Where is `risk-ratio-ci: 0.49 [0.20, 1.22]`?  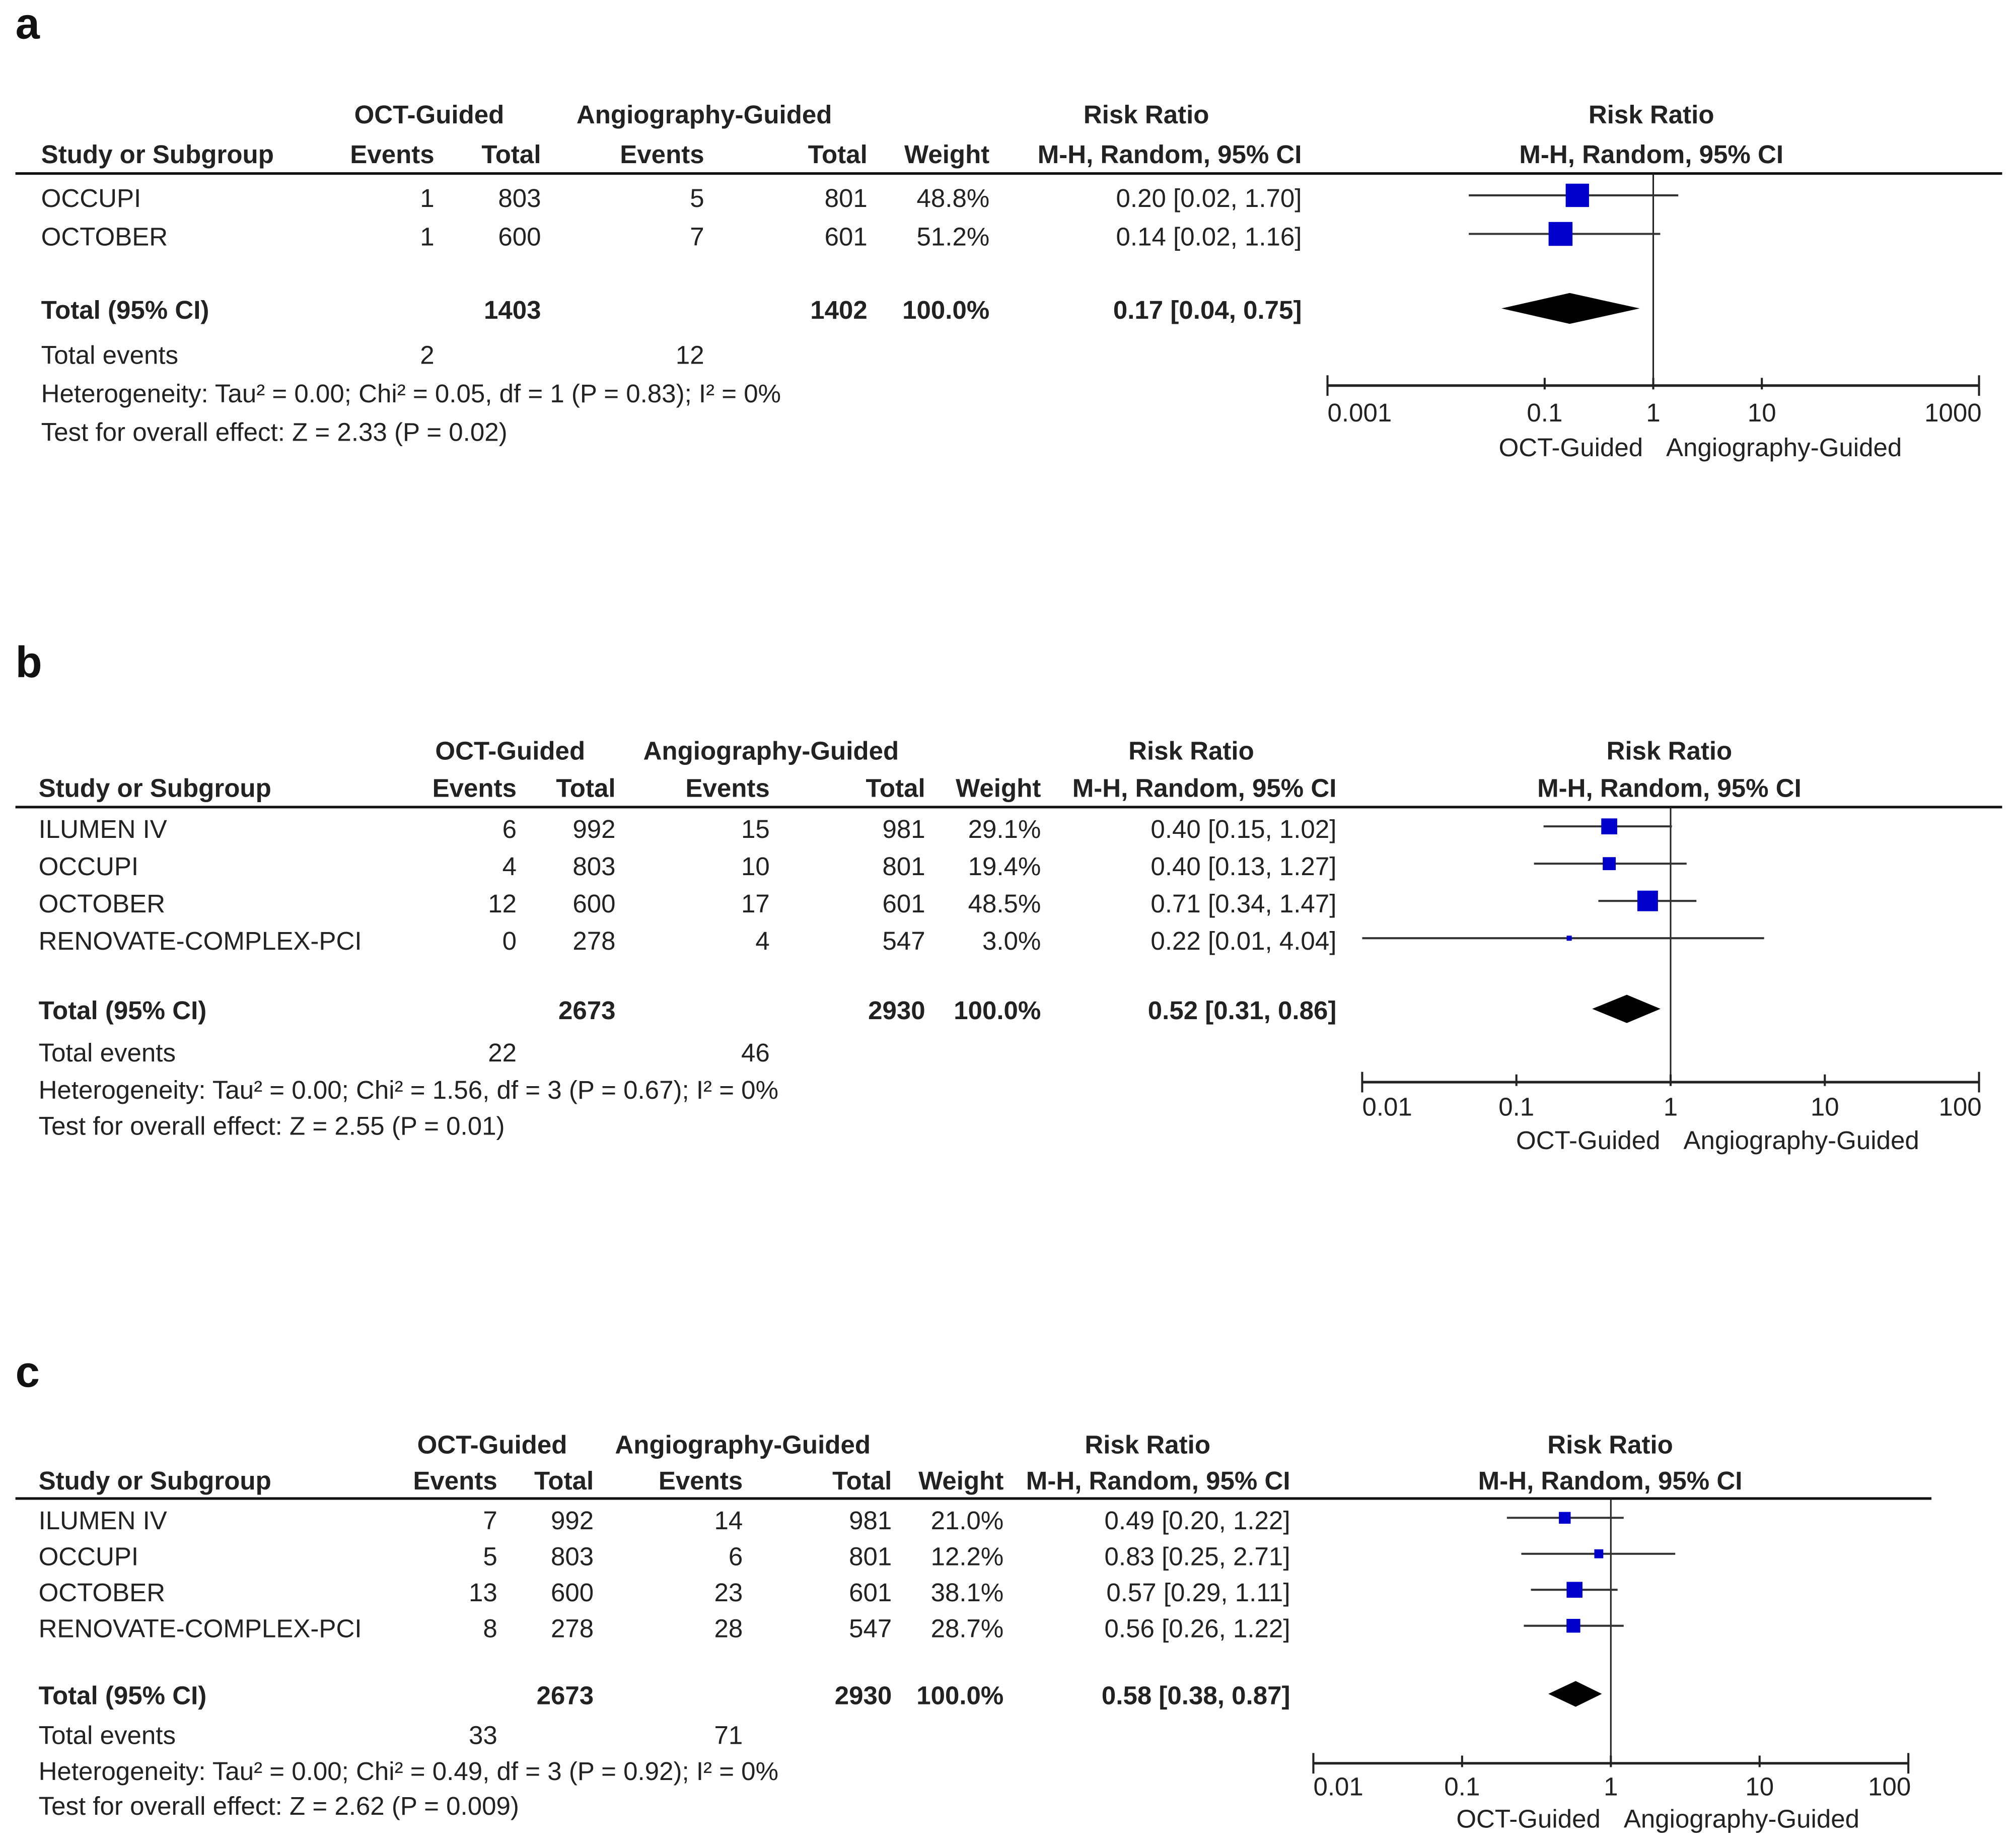 risk-ratio-ci: 0.49 [0.20, 1.22] is located at coordinates (1197, 1521).